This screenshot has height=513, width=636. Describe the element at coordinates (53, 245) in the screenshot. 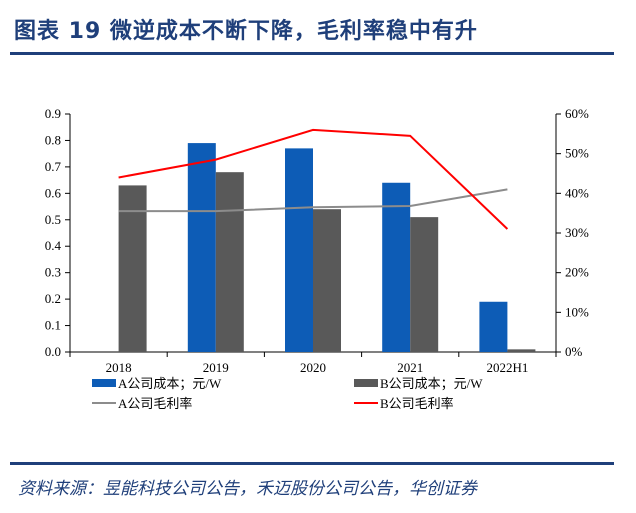

I see `y-left-tick-label: 0.4` at that location.